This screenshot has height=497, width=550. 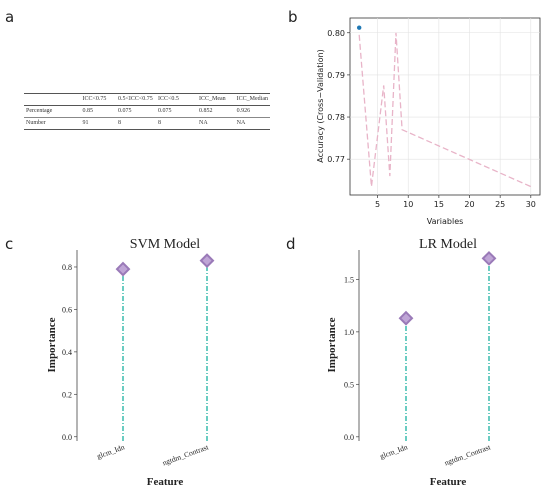 What do you see at coordinates (377, 204) in the screenshot?
I see `x-tick-label: 5` at bounding box center [377, 204].